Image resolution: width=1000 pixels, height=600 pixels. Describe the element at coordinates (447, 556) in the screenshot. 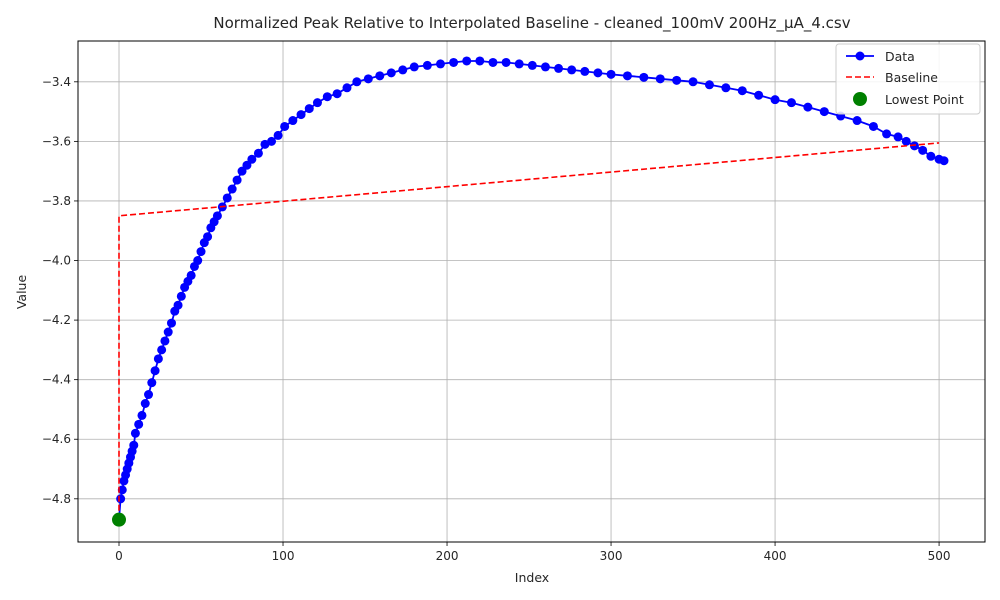

I see `x-tick-label: 200` at that location.